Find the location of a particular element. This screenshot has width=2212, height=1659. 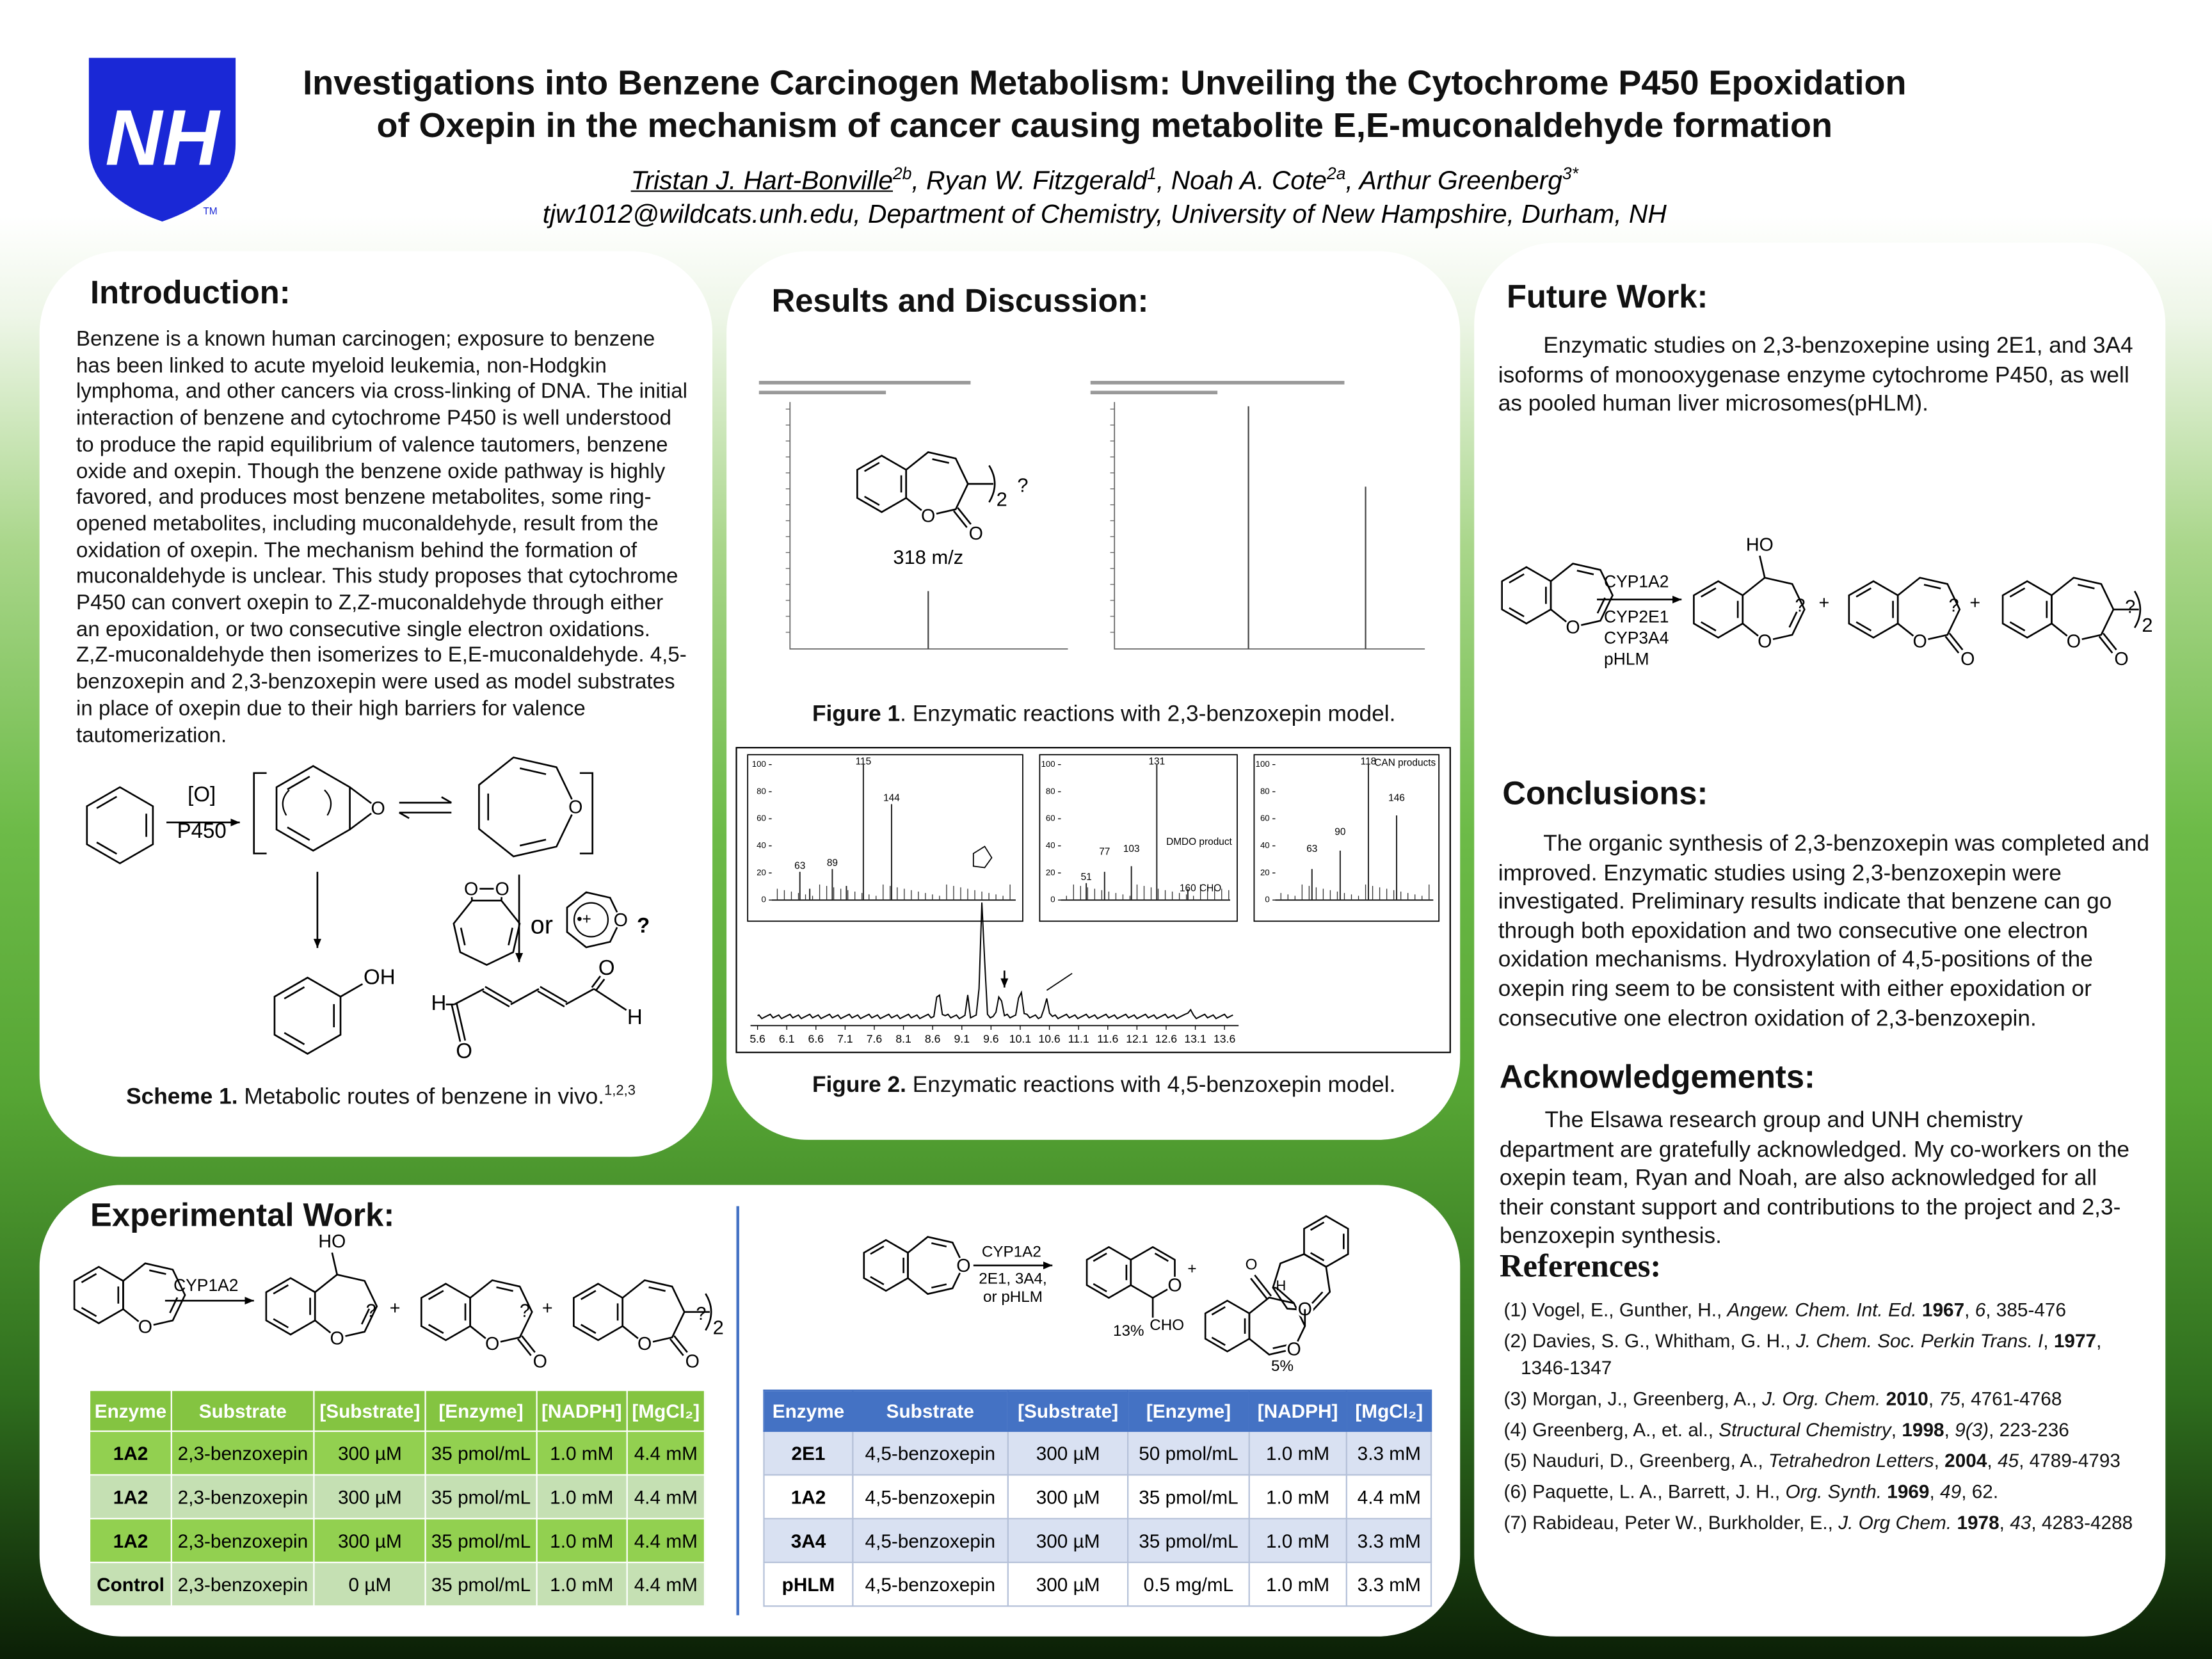

reference-part: J. Chem. Soc. Perkin Trans. I is located at coordinates (1919, 1341).